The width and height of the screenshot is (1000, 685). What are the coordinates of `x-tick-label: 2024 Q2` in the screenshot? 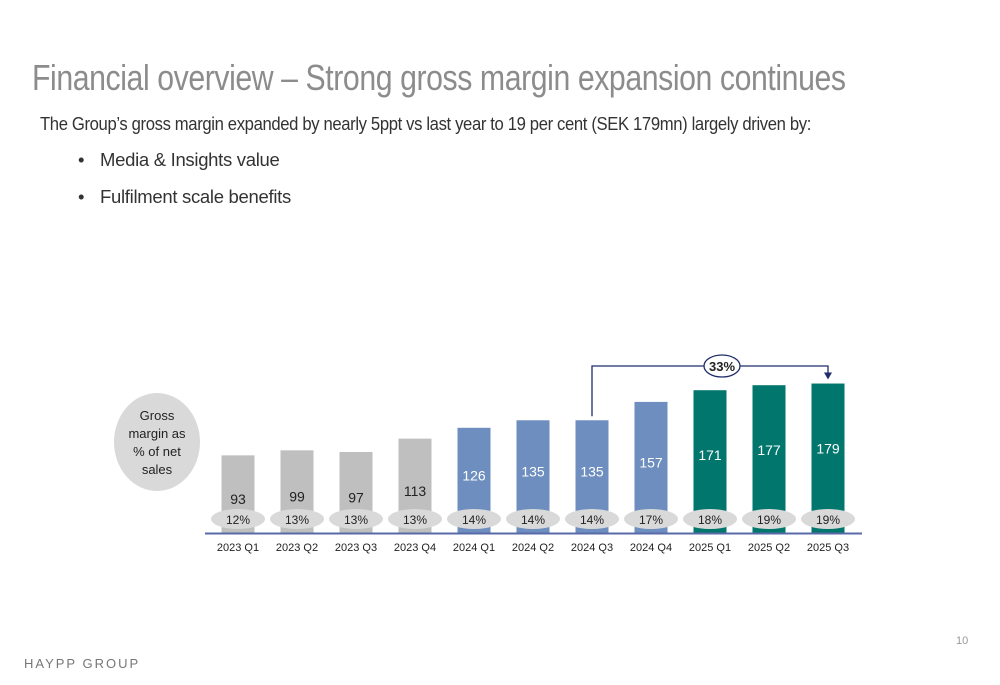 It's located at (533, 548).